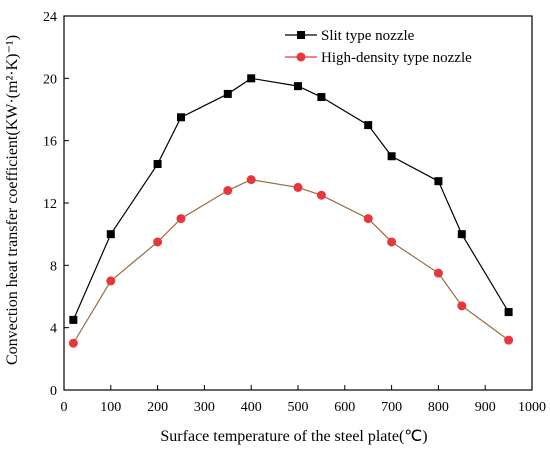 The width and height of the screenshot is (550, 449). Describe the element at coordinates (204, 407) in the screenshot. I see `x-tick-label: 300` at that location.